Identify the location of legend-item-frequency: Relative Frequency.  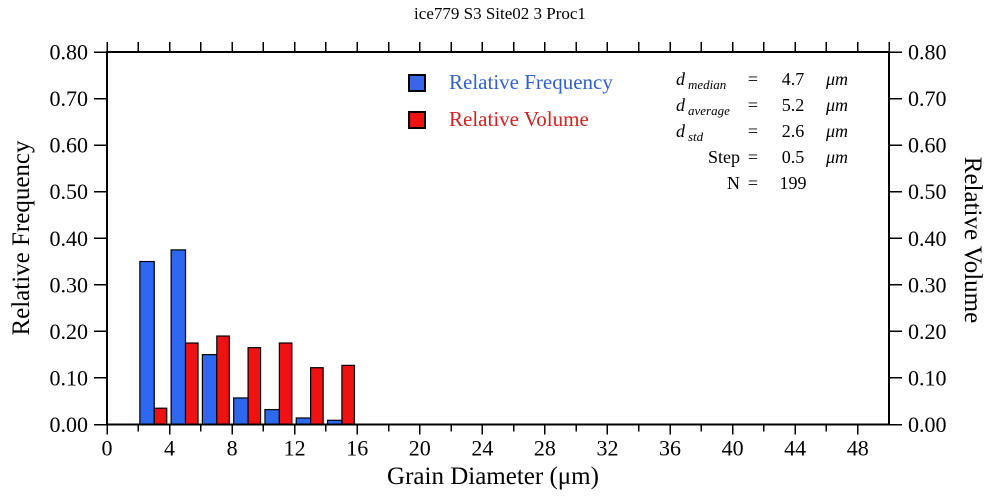
(510, 82).